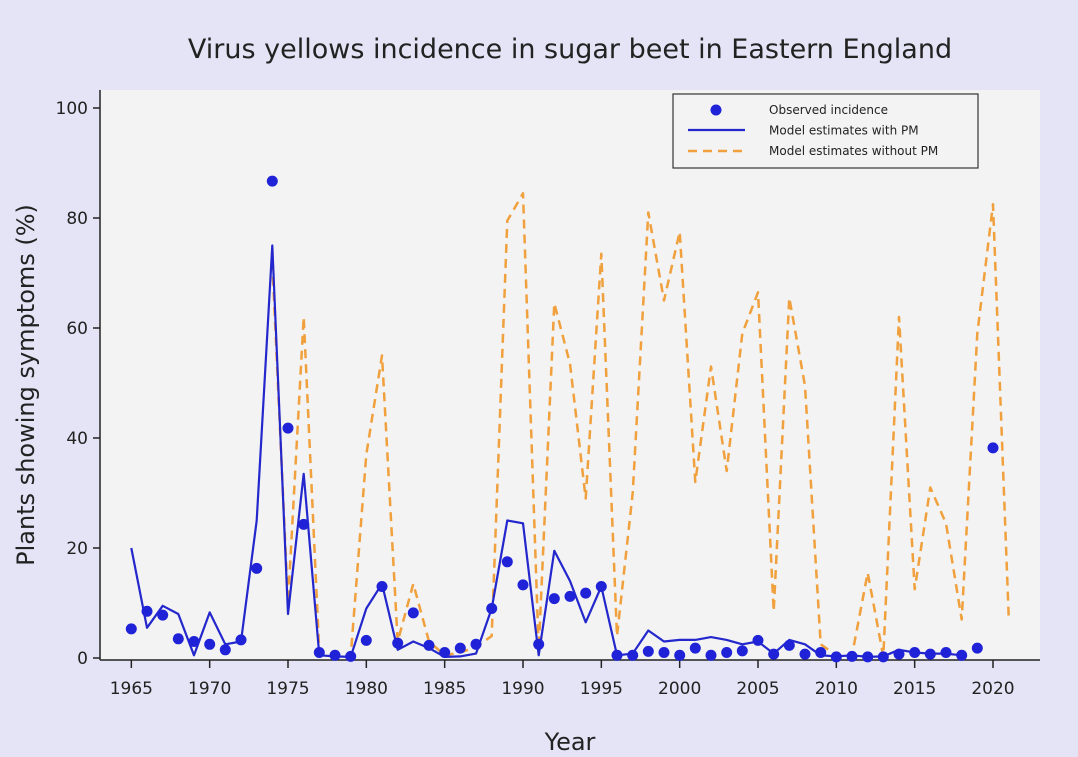  I want to click on x-tick-label: 1980, so click(366, 689).